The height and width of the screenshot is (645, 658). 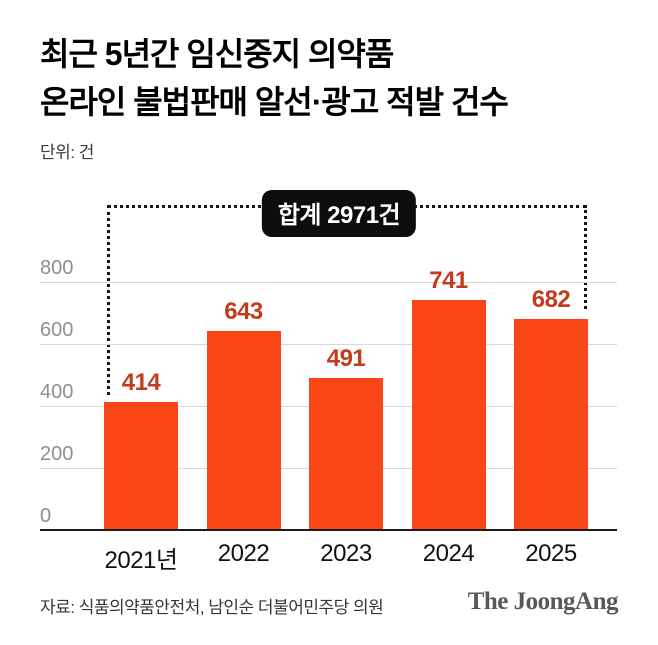 I want to click on x-axis-tick-2025: 2025, so click(x=551, y=553).